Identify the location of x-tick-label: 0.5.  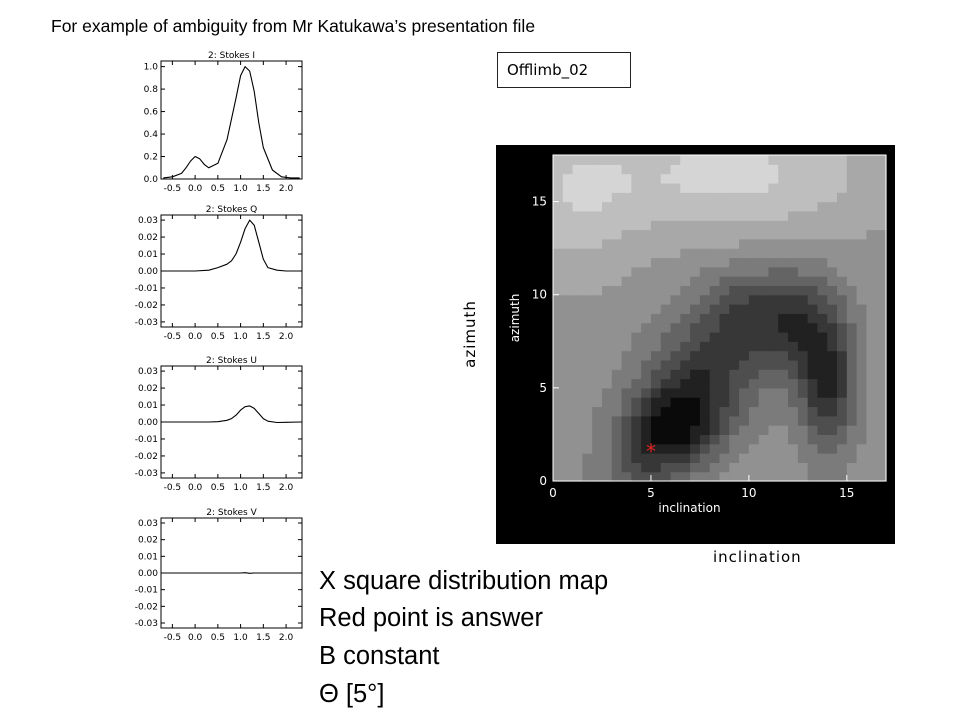
(218, 337).